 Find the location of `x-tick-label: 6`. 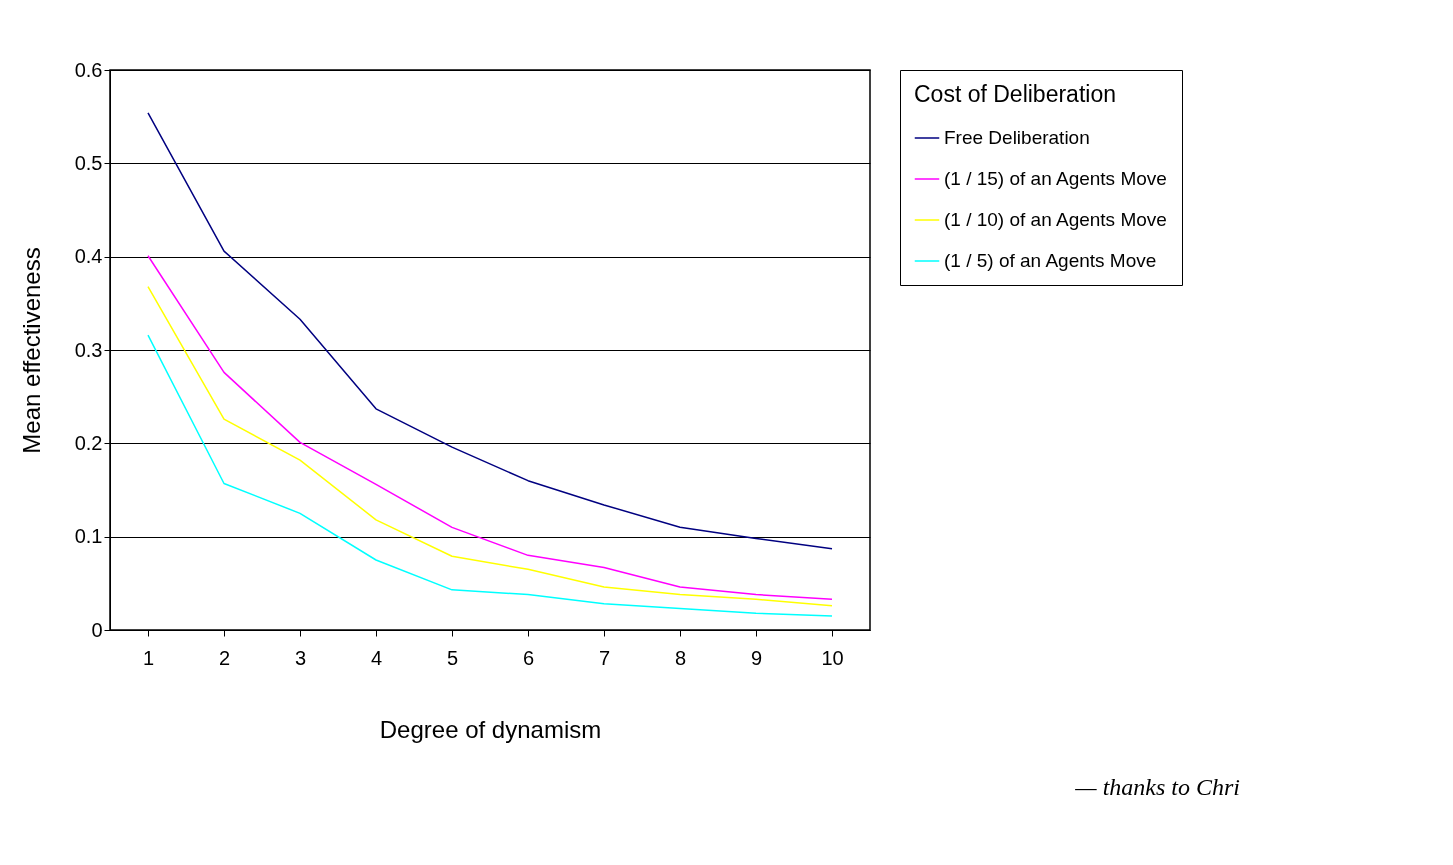

x-tick-label: 6 is located at coordinates (528, 657).